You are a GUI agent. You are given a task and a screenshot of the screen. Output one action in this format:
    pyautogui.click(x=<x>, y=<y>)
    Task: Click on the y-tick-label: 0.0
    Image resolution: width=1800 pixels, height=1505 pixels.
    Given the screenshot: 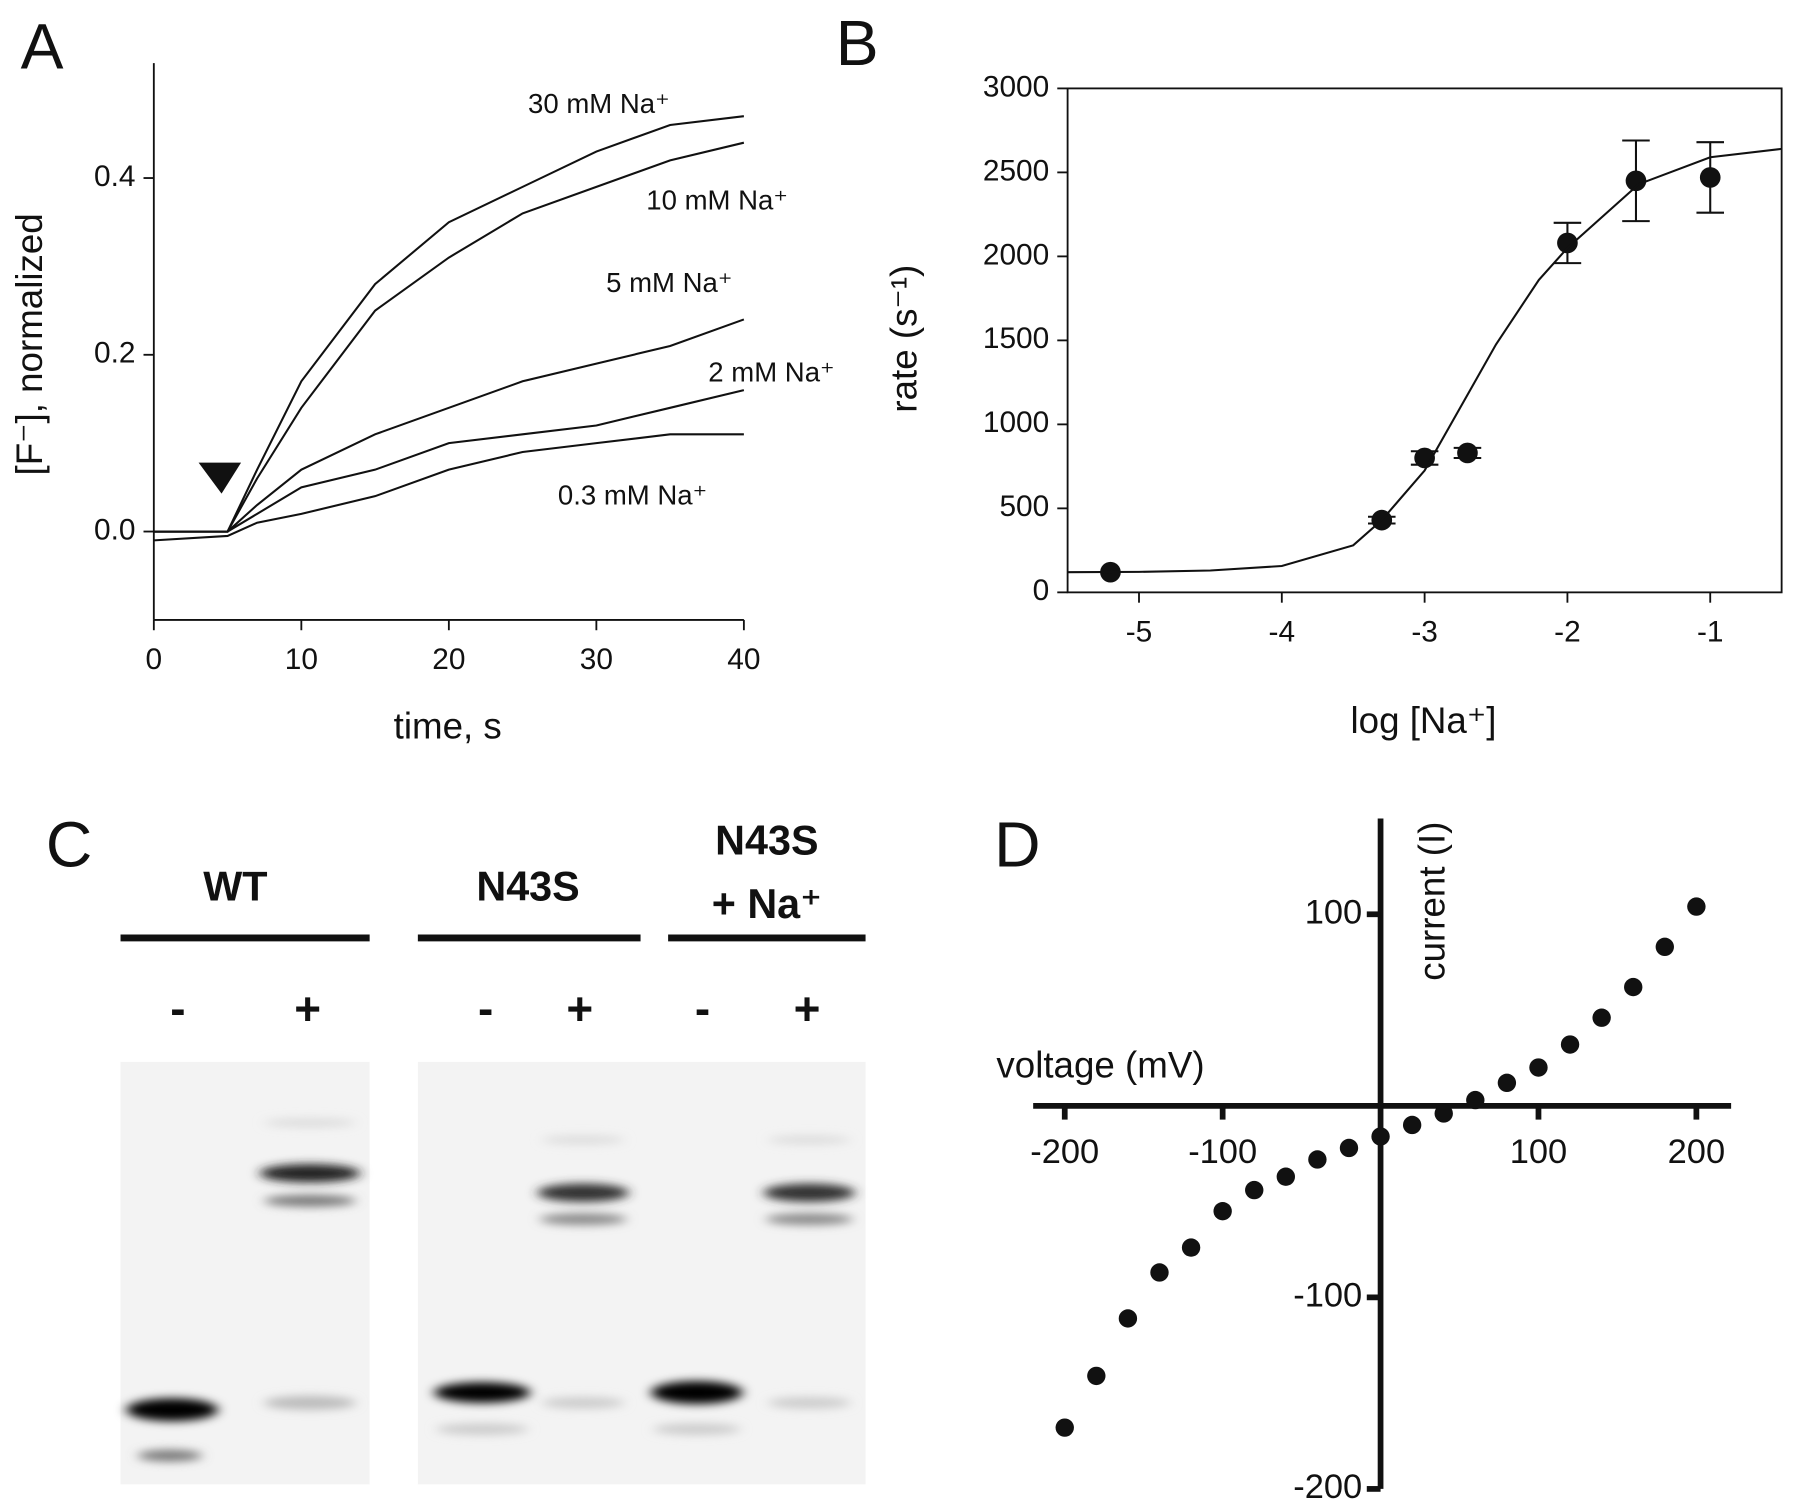 What is the action you would take?
    pyautogui.click(x=114, y=529)
    